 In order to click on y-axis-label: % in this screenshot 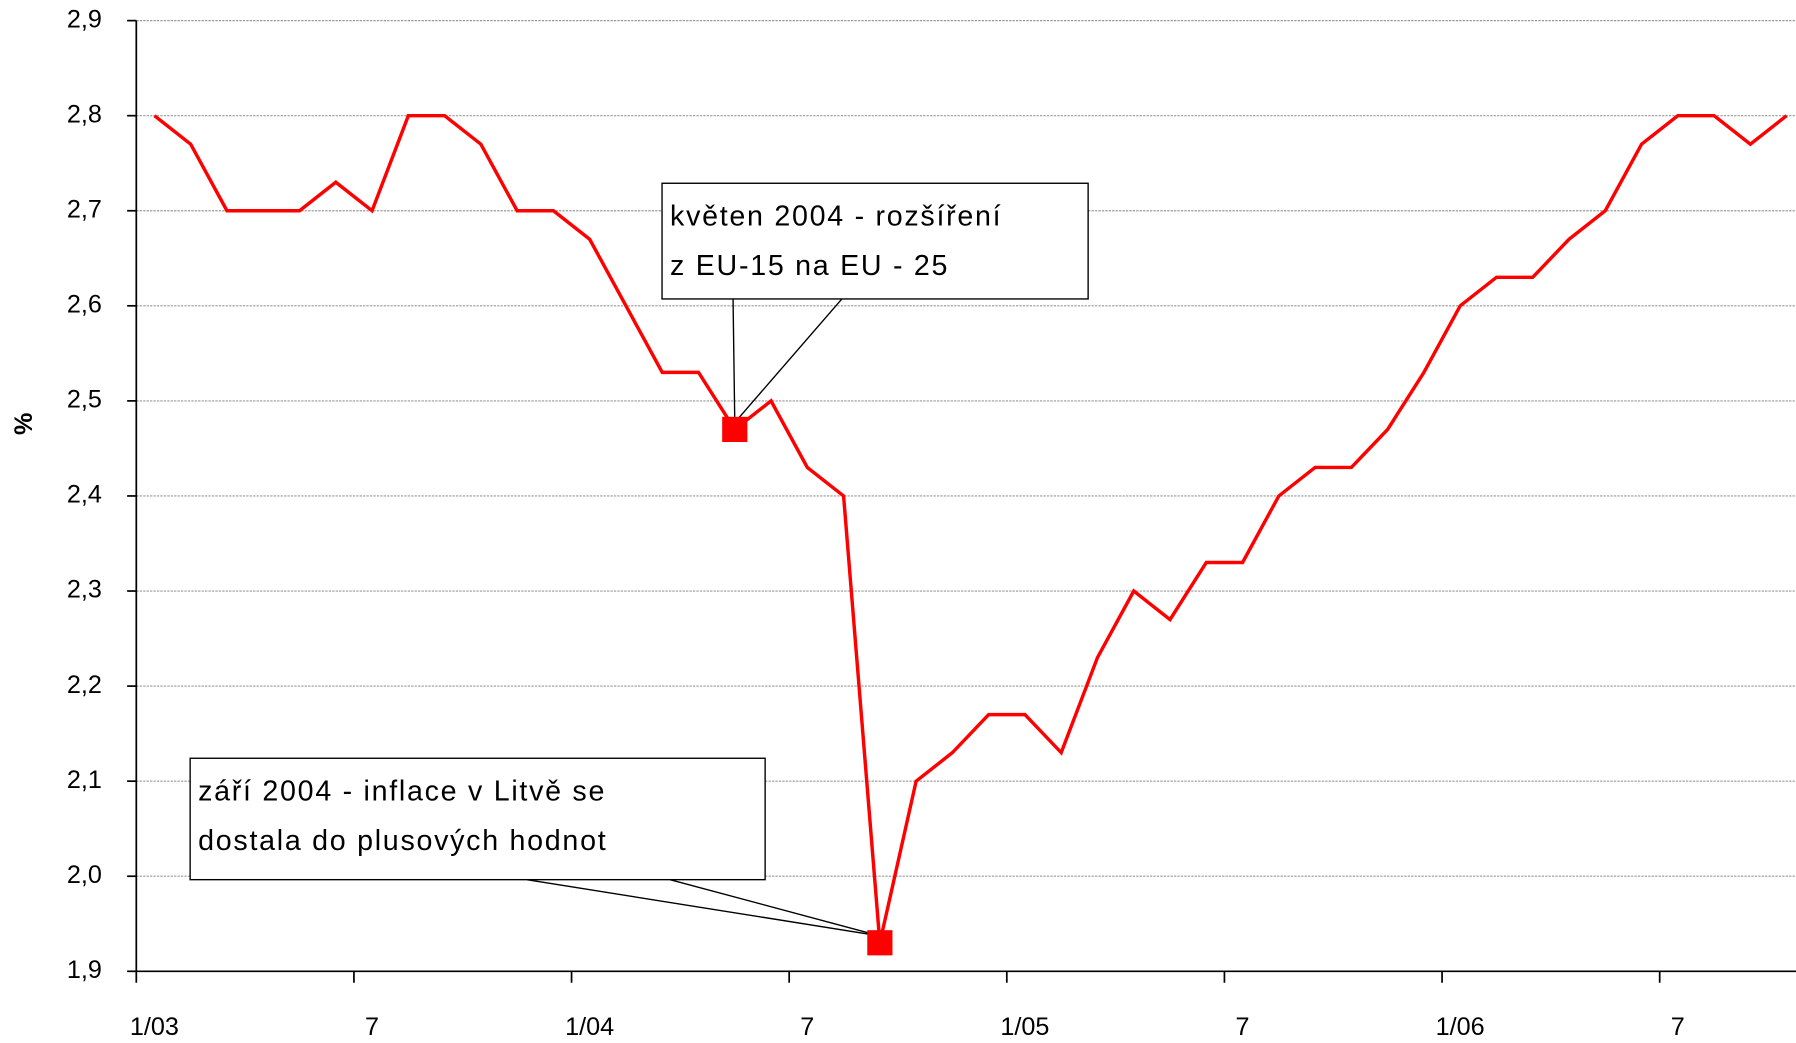, I will do `click(24, 424)`.